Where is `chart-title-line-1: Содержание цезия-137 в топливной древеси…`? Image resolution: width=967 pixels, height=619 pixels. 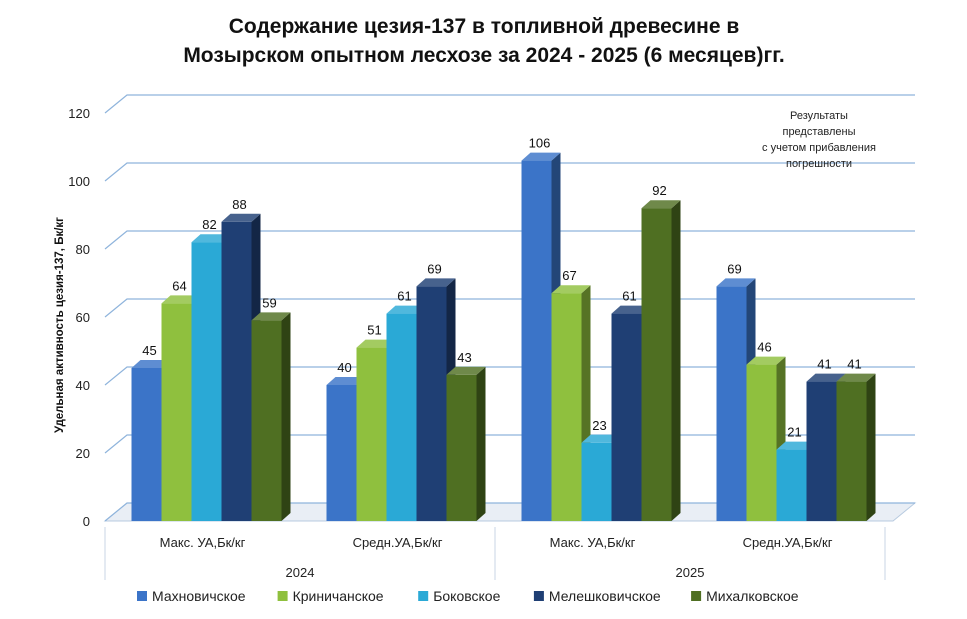 chart-title-line-1: Содержание цезия-137 в топливной древеси… is located at coordinates (484, 26).